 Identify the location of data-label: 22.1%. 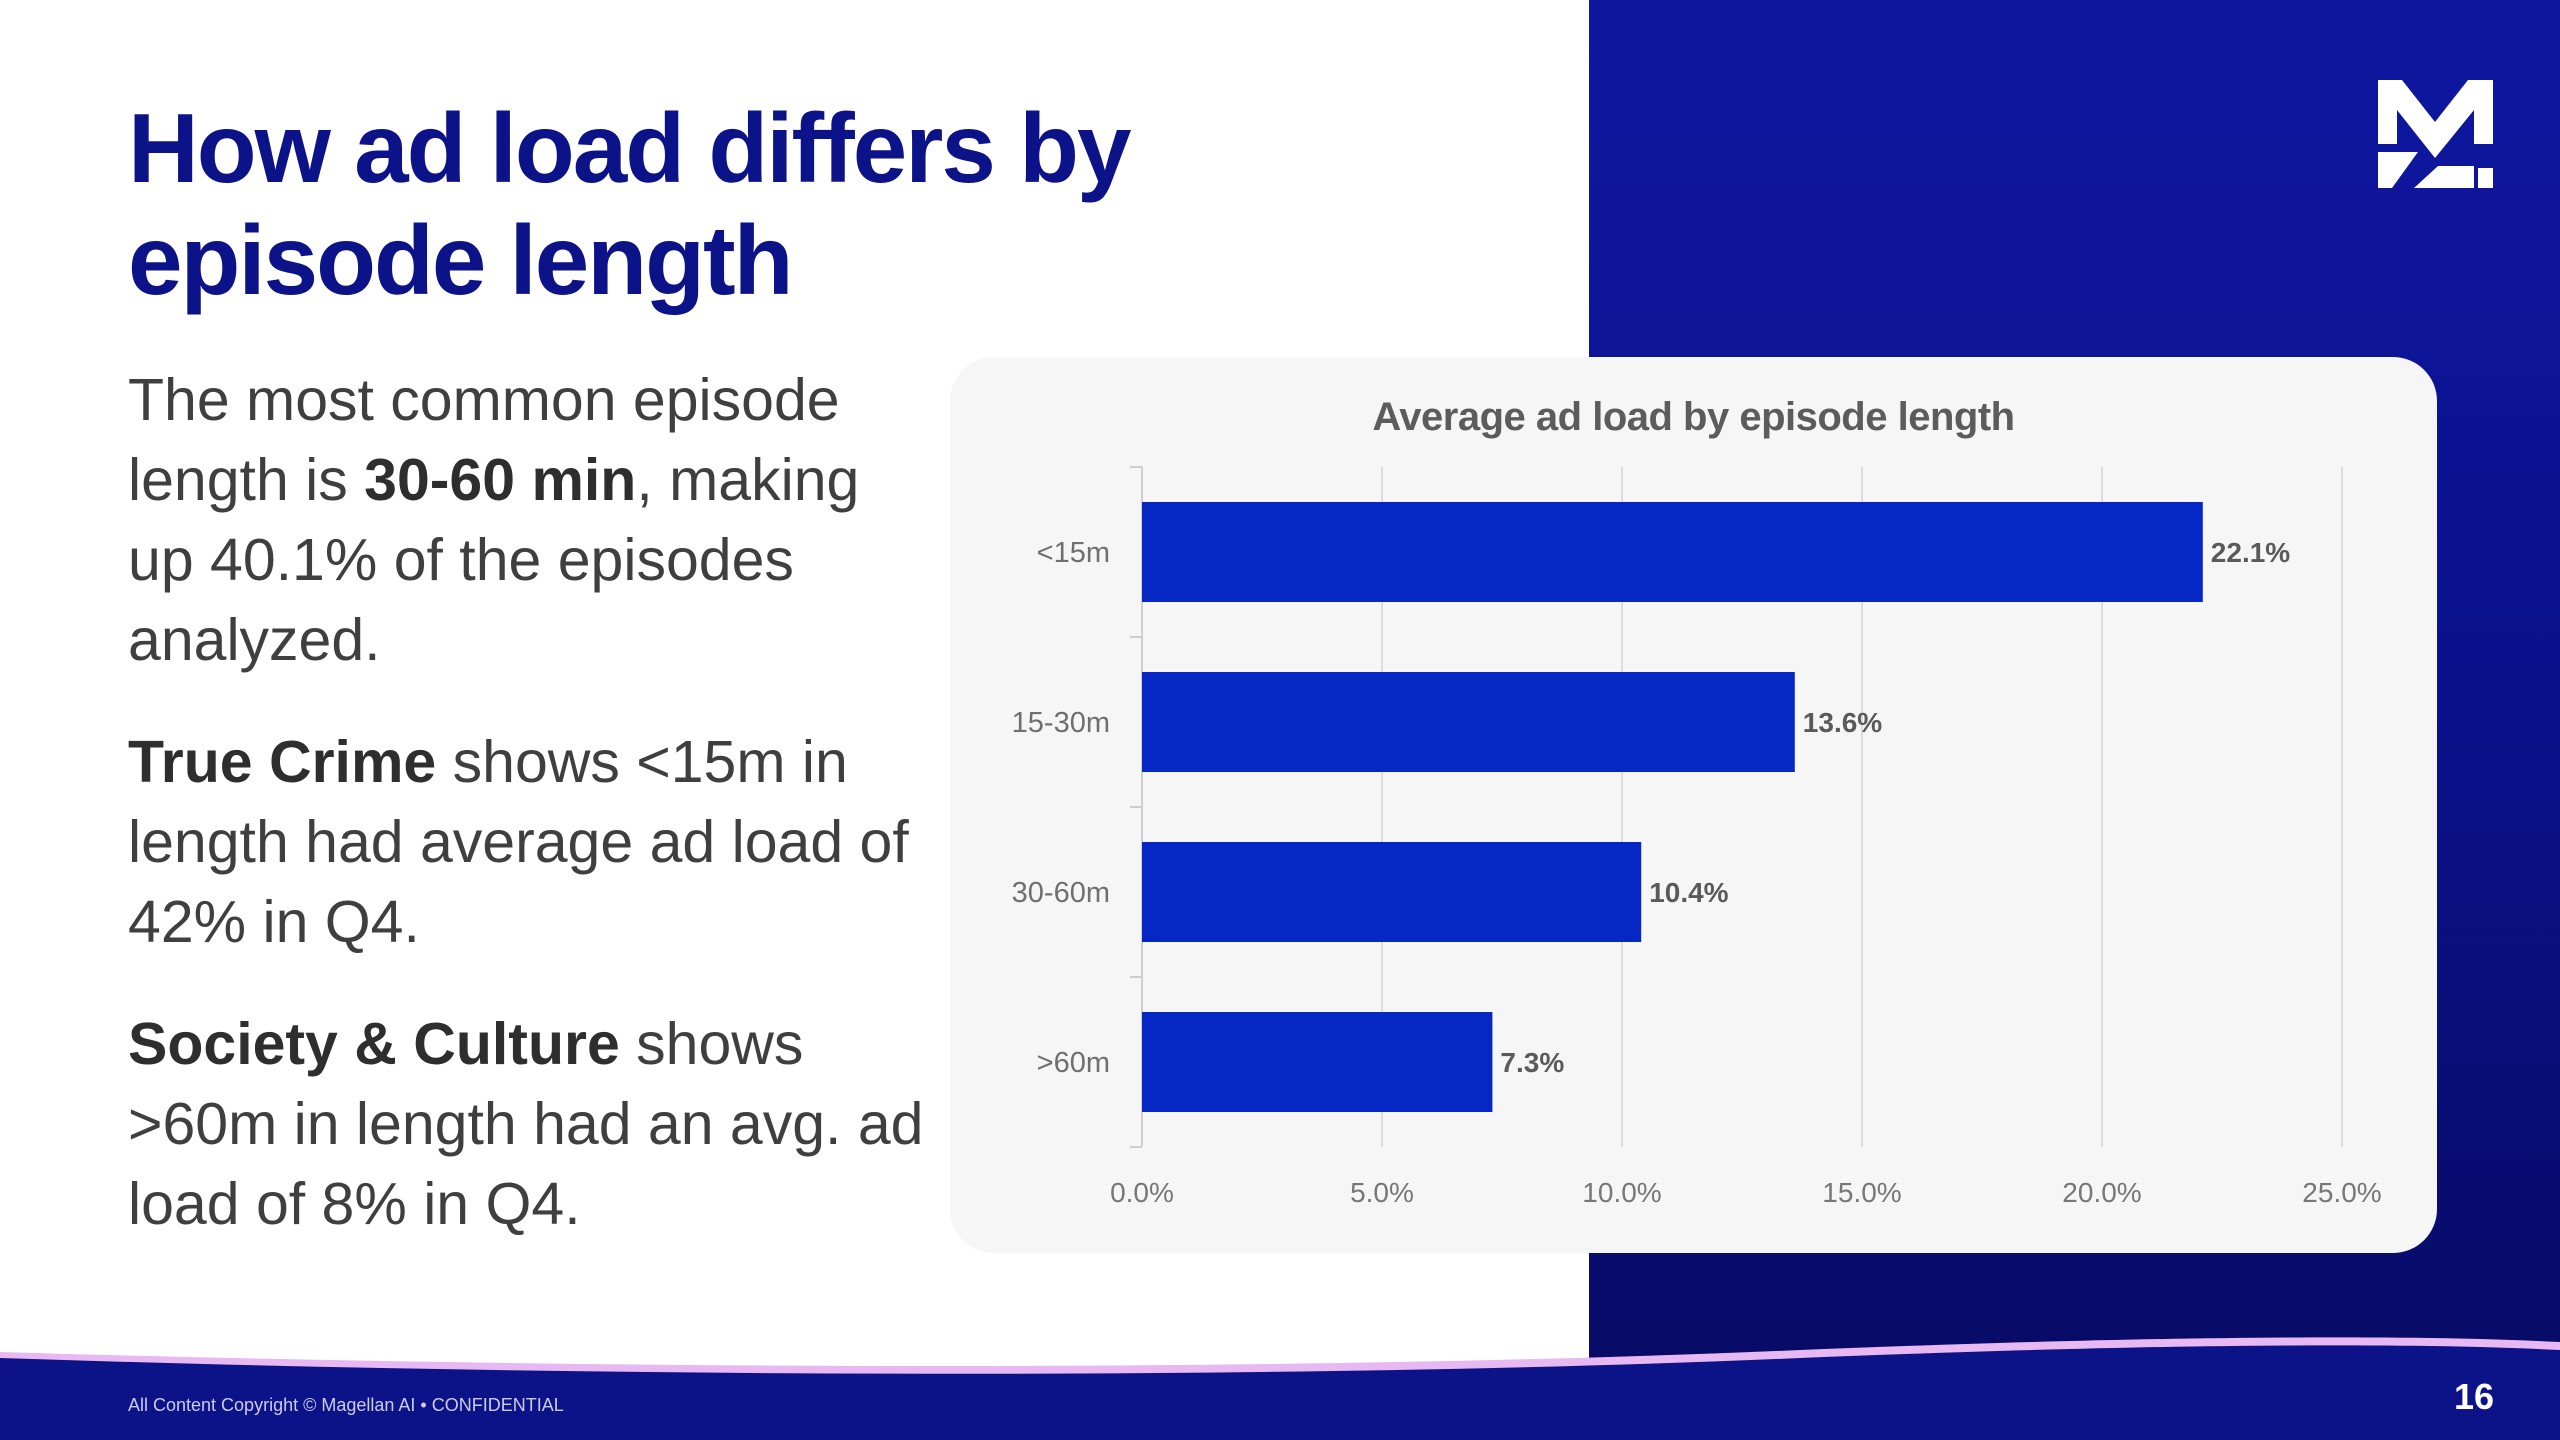
(2250, 552).